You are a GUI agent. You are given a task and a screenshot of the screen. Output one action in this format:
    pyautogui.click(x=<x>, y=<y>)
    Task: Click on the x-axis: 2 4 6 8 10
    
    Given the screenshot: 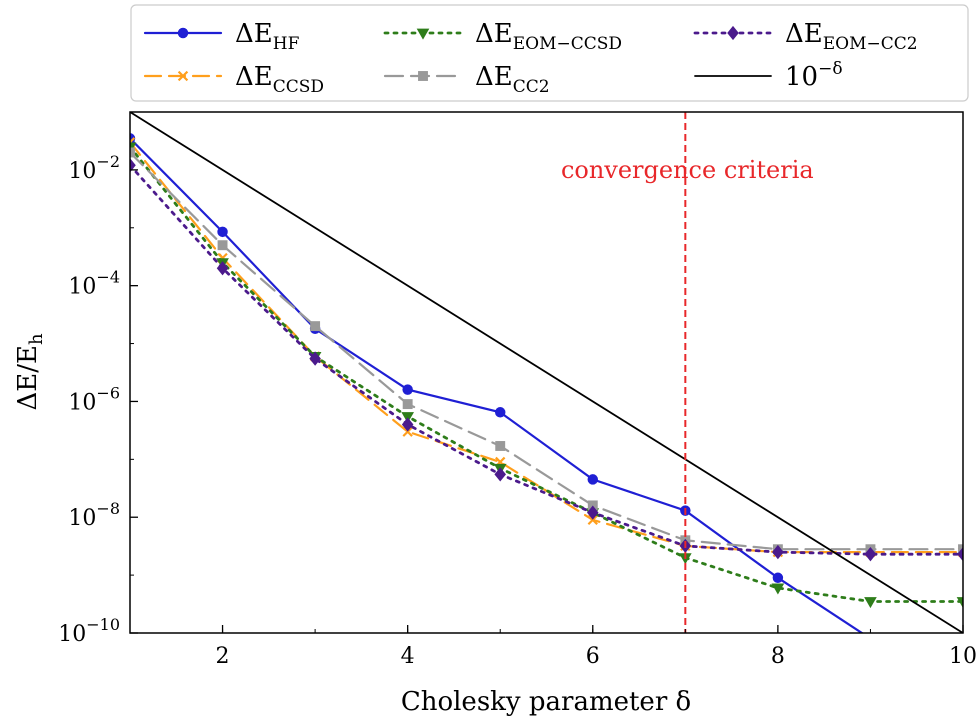 What is the action you would take?
    pyautogui.click(x=553, y=647)
    